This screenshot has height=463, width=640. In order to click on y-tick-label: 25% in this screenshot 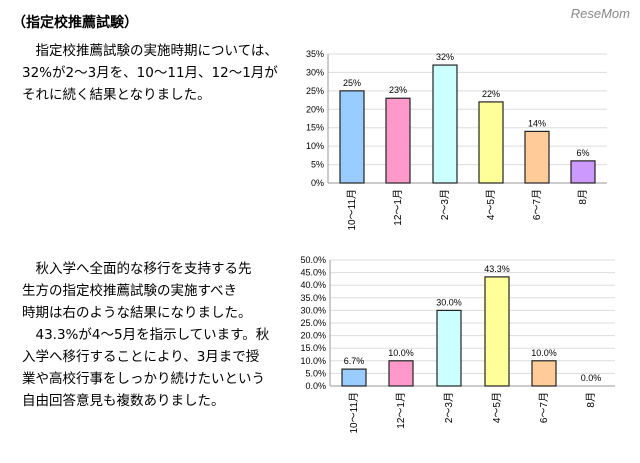, I will do `click(315, 91)`.